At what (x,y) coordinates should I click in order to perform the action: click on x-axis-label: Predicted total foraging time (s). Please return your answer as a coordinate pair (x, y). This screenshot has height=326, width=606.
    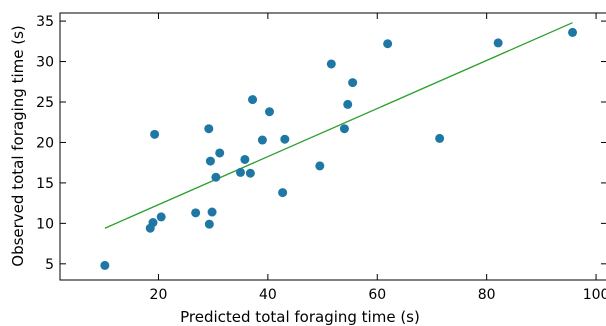
    Looking at the image, I should click on (300, 317).